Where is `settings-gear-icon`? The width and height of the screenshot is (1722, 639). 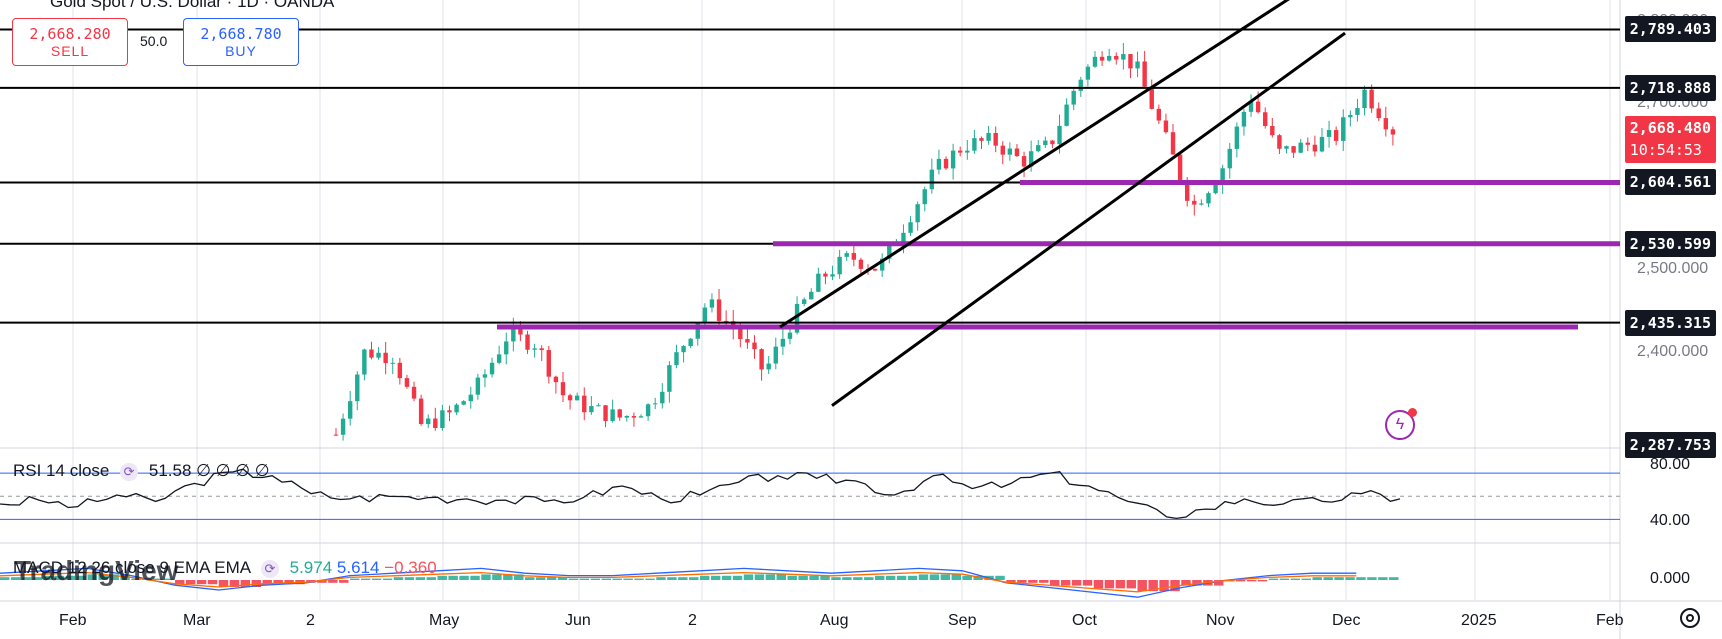
settings-gear-icon is located at coordinates (1690, 618).